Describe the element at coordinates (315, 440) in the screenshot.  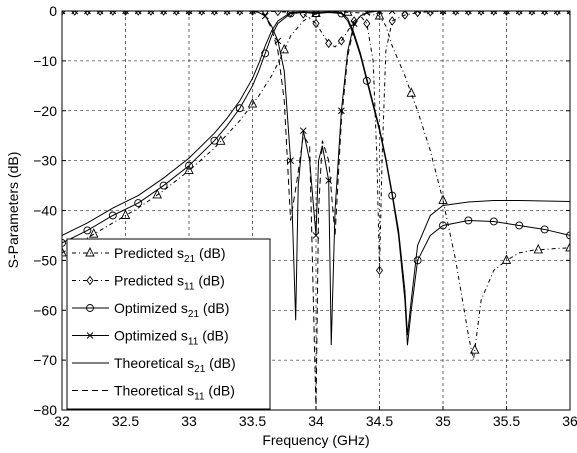
I see `x-axis-label: Frequency (GHz)` at that location.